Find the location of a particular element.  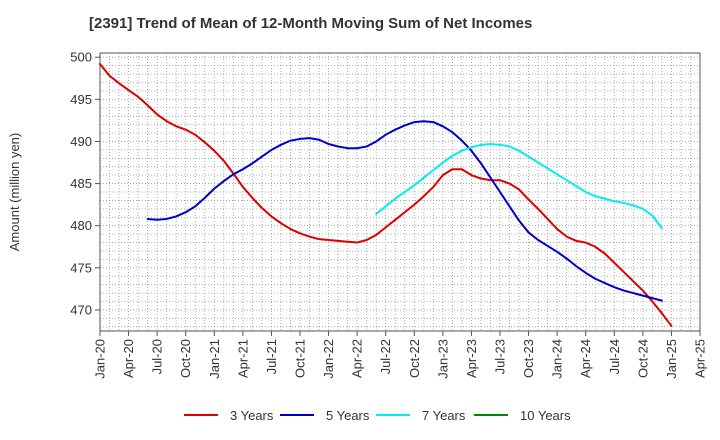

legend-item: 10 Years is located at coordinates (522, 415).